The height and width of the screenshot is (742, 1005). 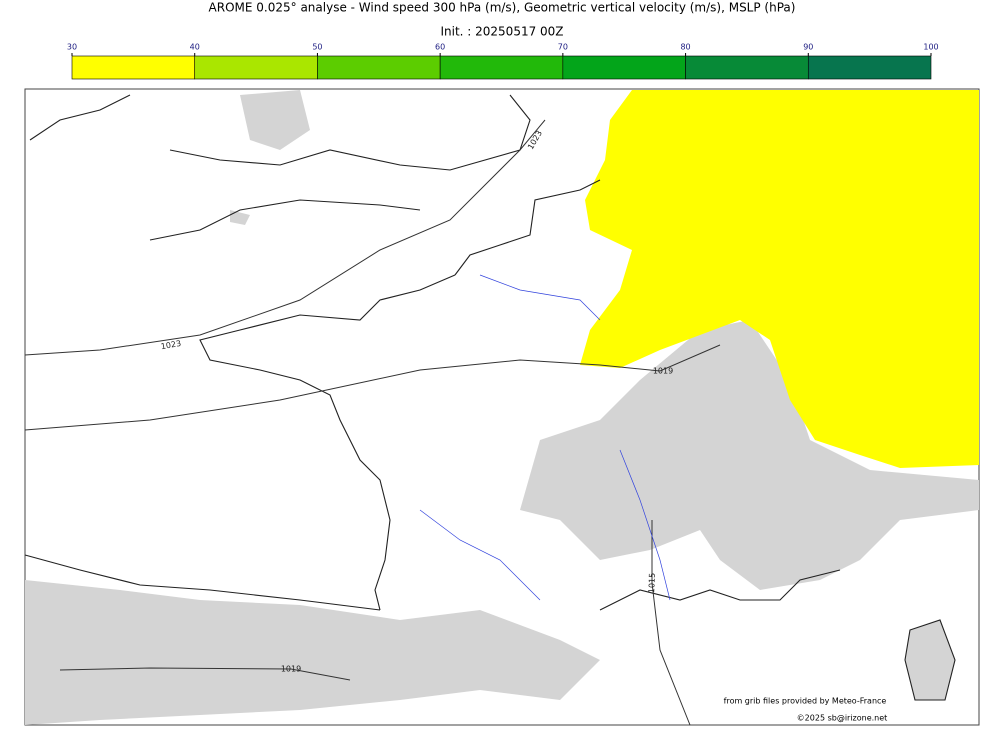 I want to click on contour-label: 1023, so click(x=171, y=345).